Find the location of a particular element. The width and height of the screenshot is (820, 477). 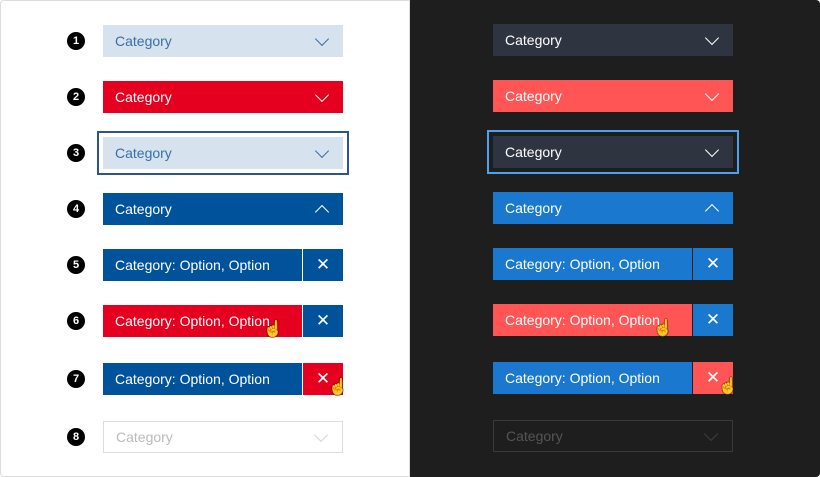

state-number-badge: 5 is located at coordinates (76, 265).